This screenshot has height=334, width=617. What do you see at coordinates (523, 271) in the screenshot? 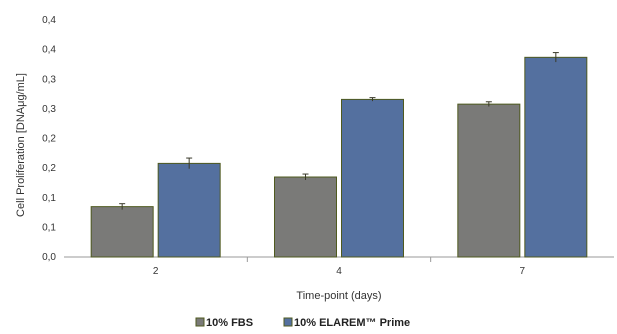
I see `x-tick-label: 7` at bounding box center [523, 271].